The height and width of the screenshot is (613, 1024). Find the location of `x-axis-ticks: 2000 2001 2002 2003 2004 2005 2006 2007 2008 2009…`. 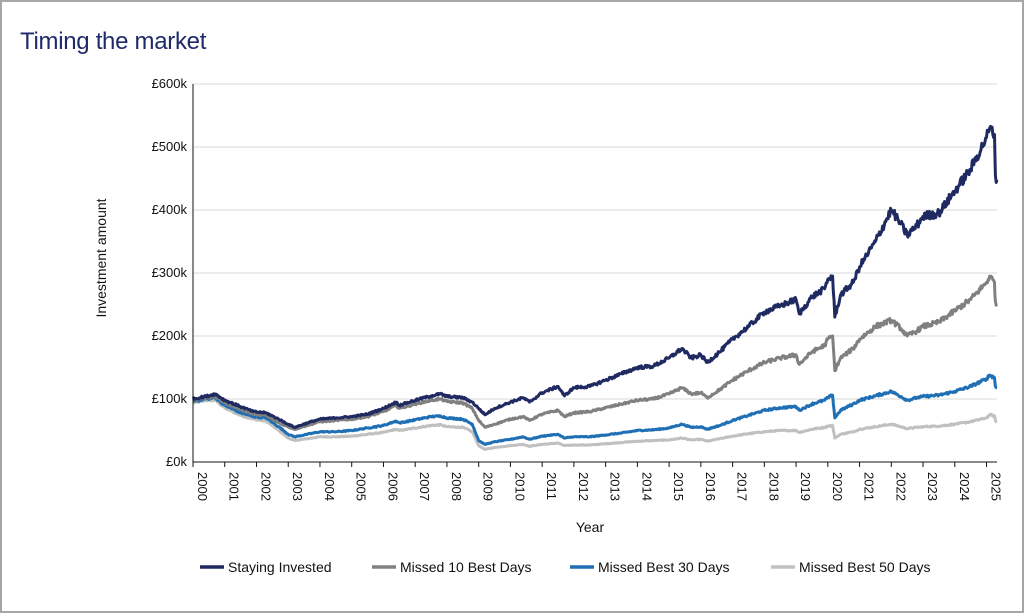

x-axis-ticks: 2000 2001 2002 2003 2004 2005 2006 2007 2008 2009… is located at coordinates (598, 481).